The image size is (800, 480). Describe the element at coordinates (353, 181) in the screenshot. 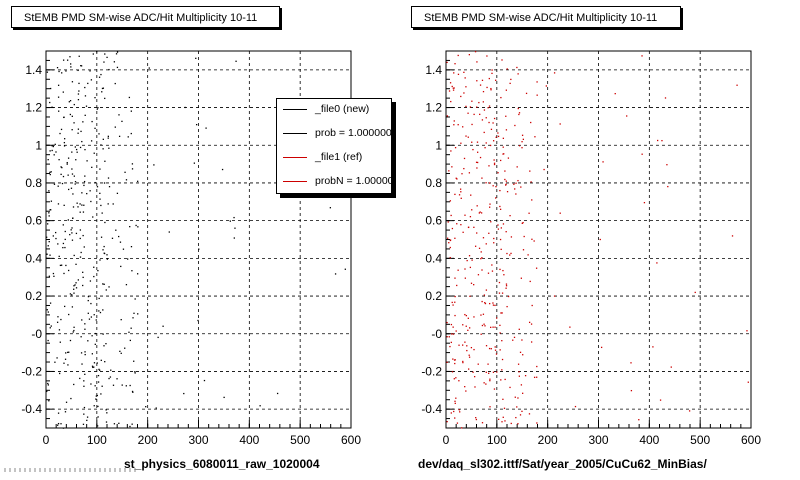

I see `legend-label: probN = 1.000000` at that location.